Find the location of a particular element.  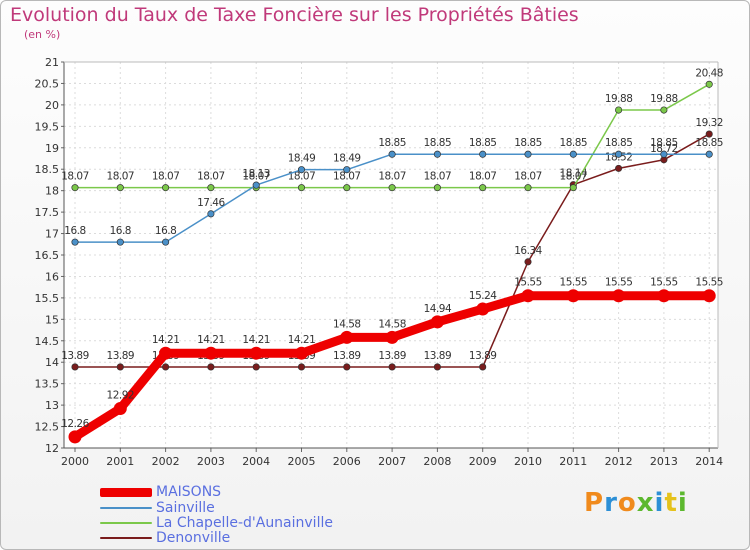

data-label-maisons: 14.58 is located at coordinates (392, 324).